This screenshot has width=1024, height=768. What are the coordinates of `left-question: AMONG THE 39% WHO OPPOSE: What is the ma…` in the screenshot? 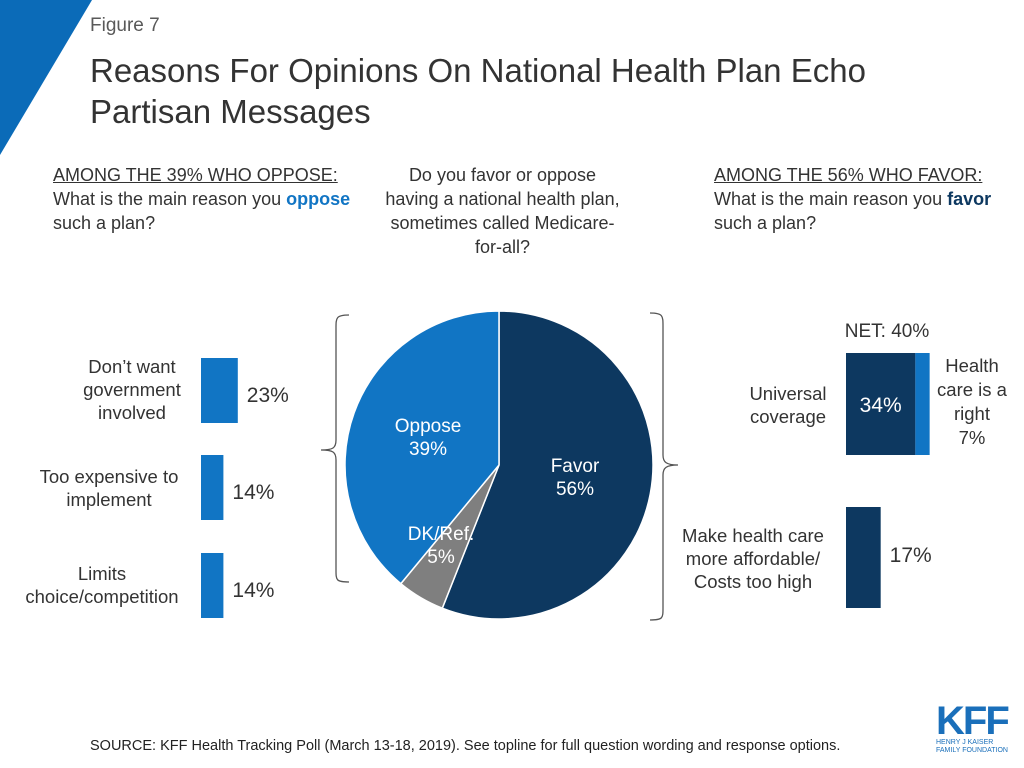 It's located at (218, 199).